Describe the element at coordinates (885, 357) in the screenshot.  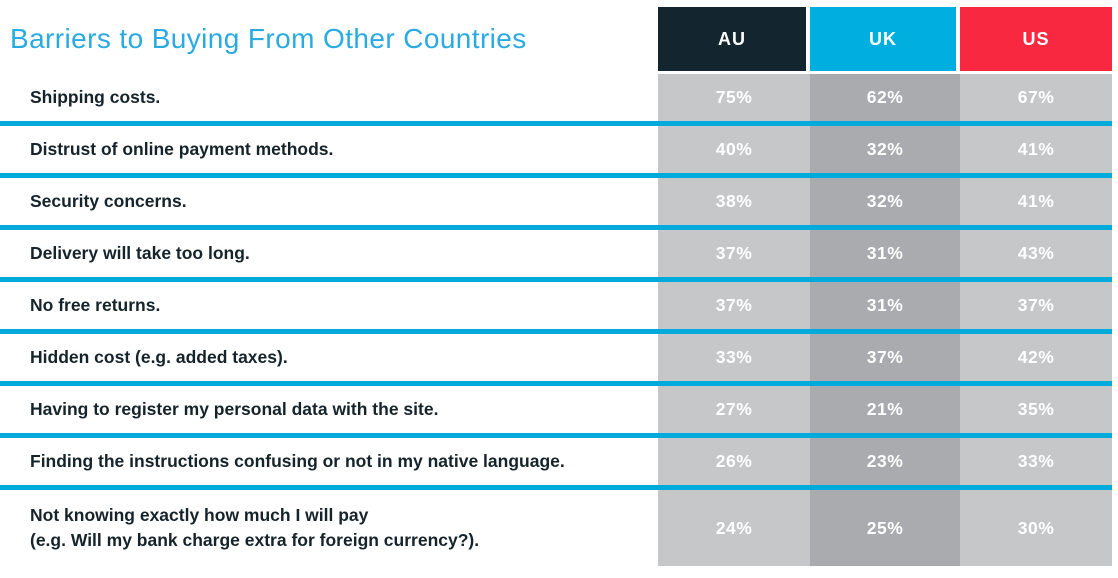
I see `value-cell-uk: 37%` at that location.